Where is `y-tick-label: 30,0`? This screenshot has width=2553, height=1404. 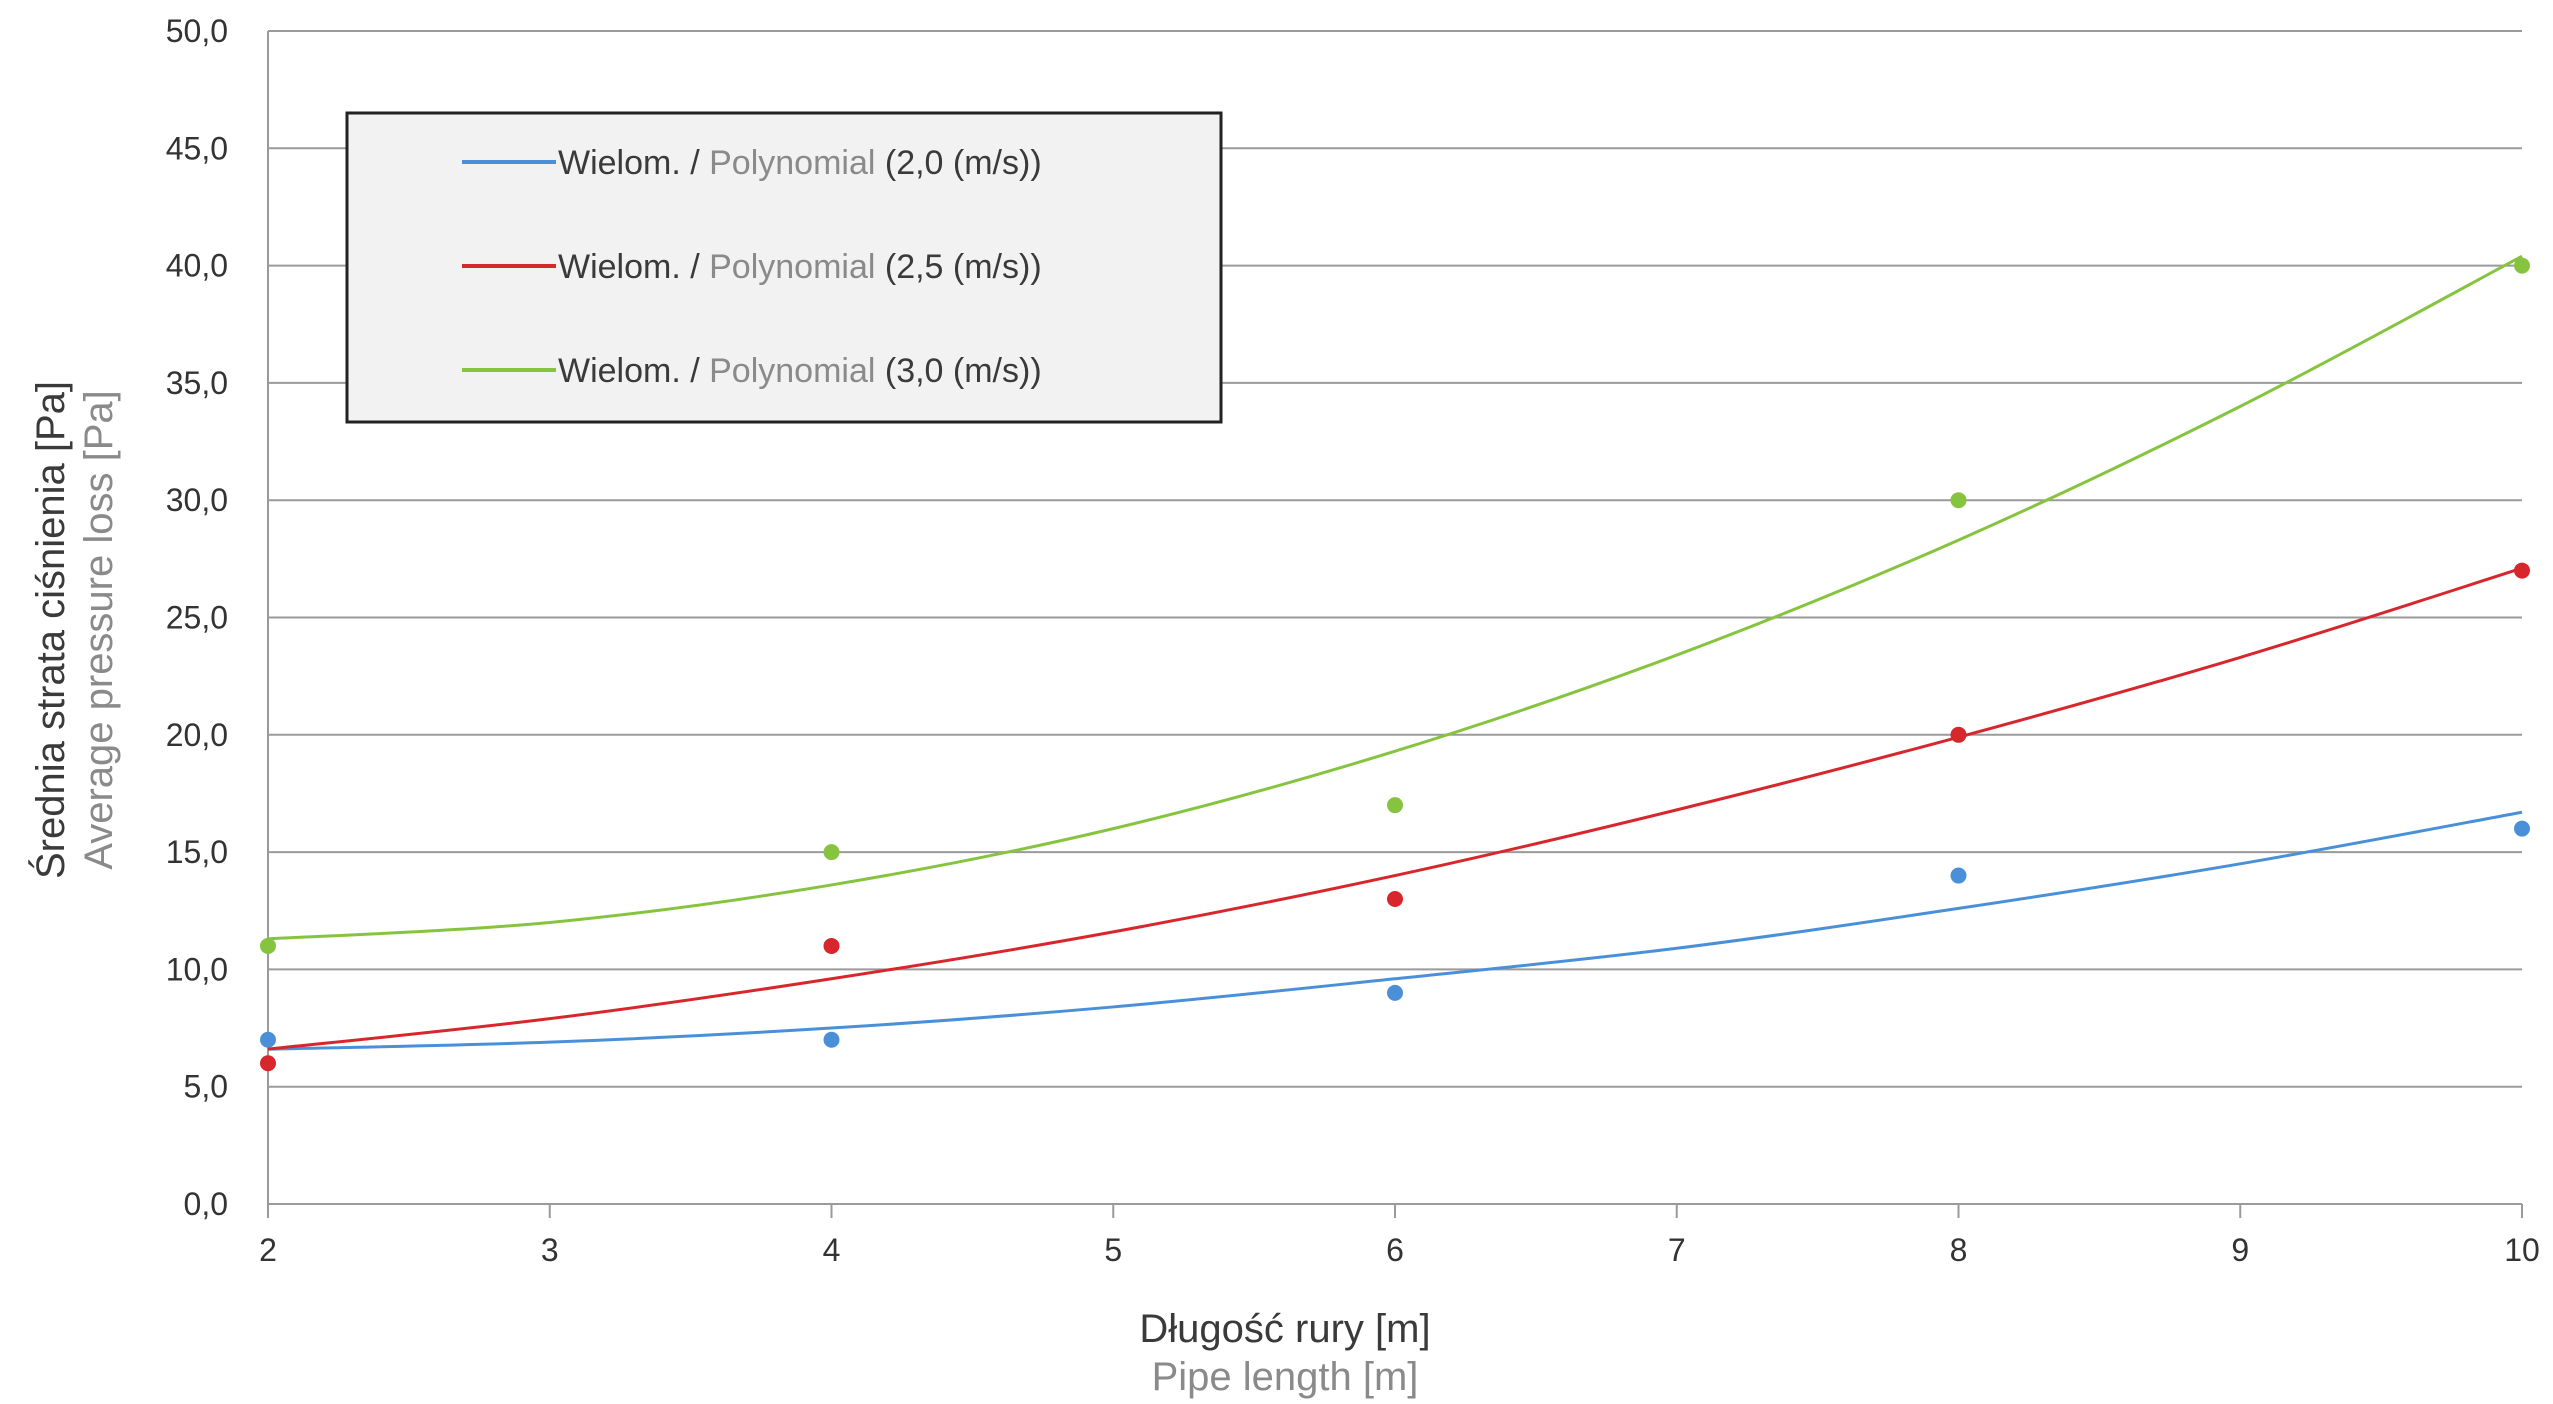 y-tick-label: 30,0 is located at coordinates (197, 500).